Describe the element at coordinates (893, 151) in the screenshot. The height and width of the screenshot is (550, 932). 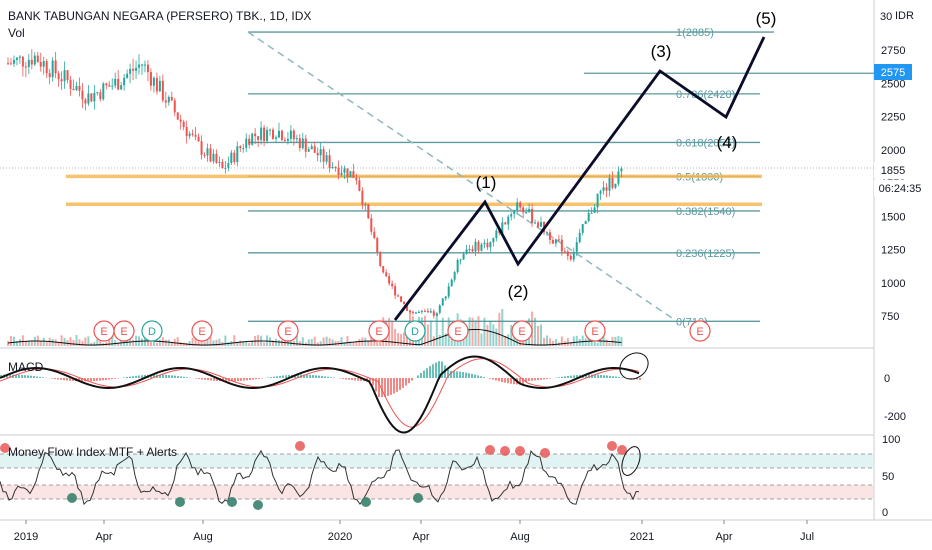
I see `price-tick: 2000` at that location.